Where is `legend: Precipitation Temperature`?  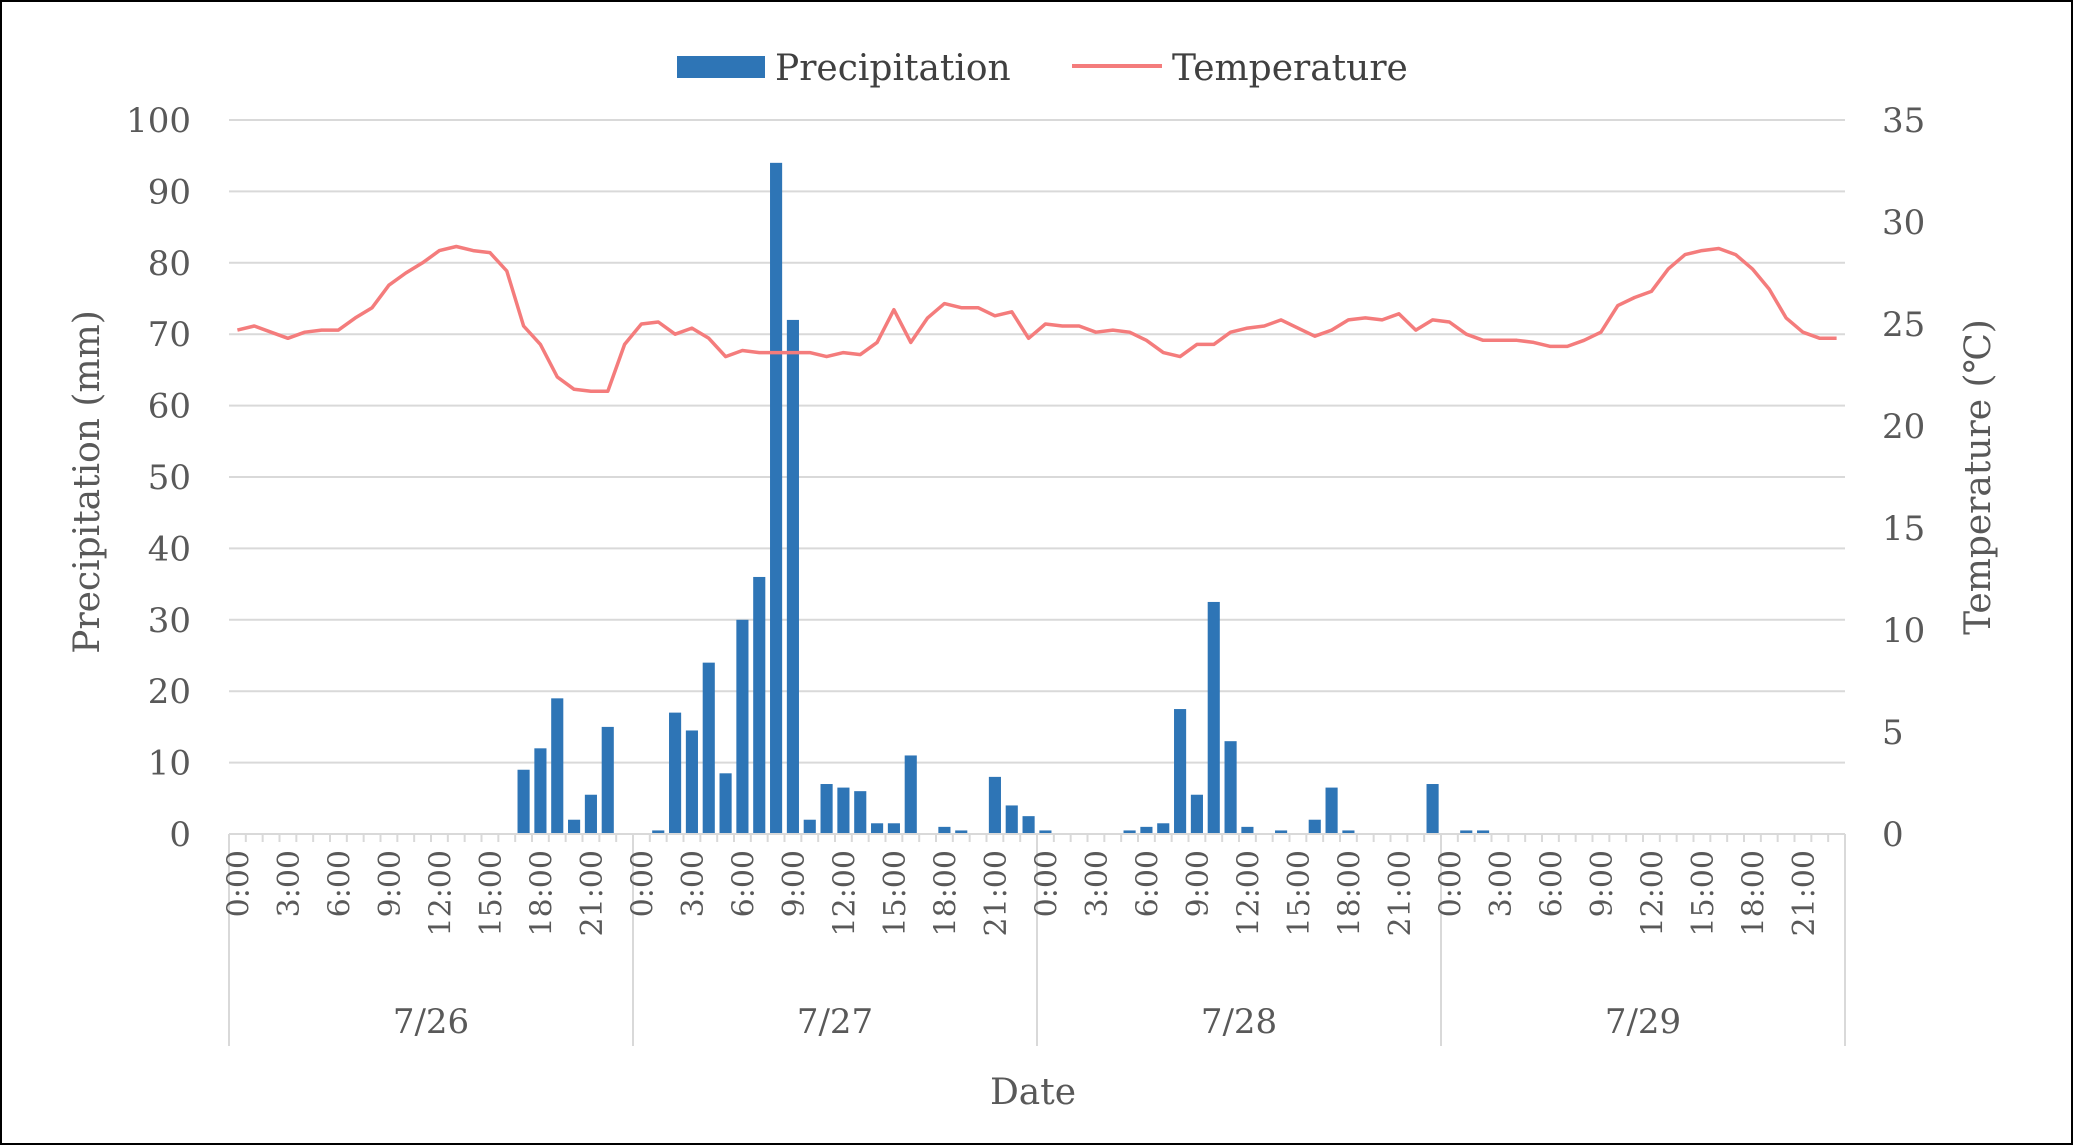
legend: Precipitation Temperature is located at coordinates (1042, 68).